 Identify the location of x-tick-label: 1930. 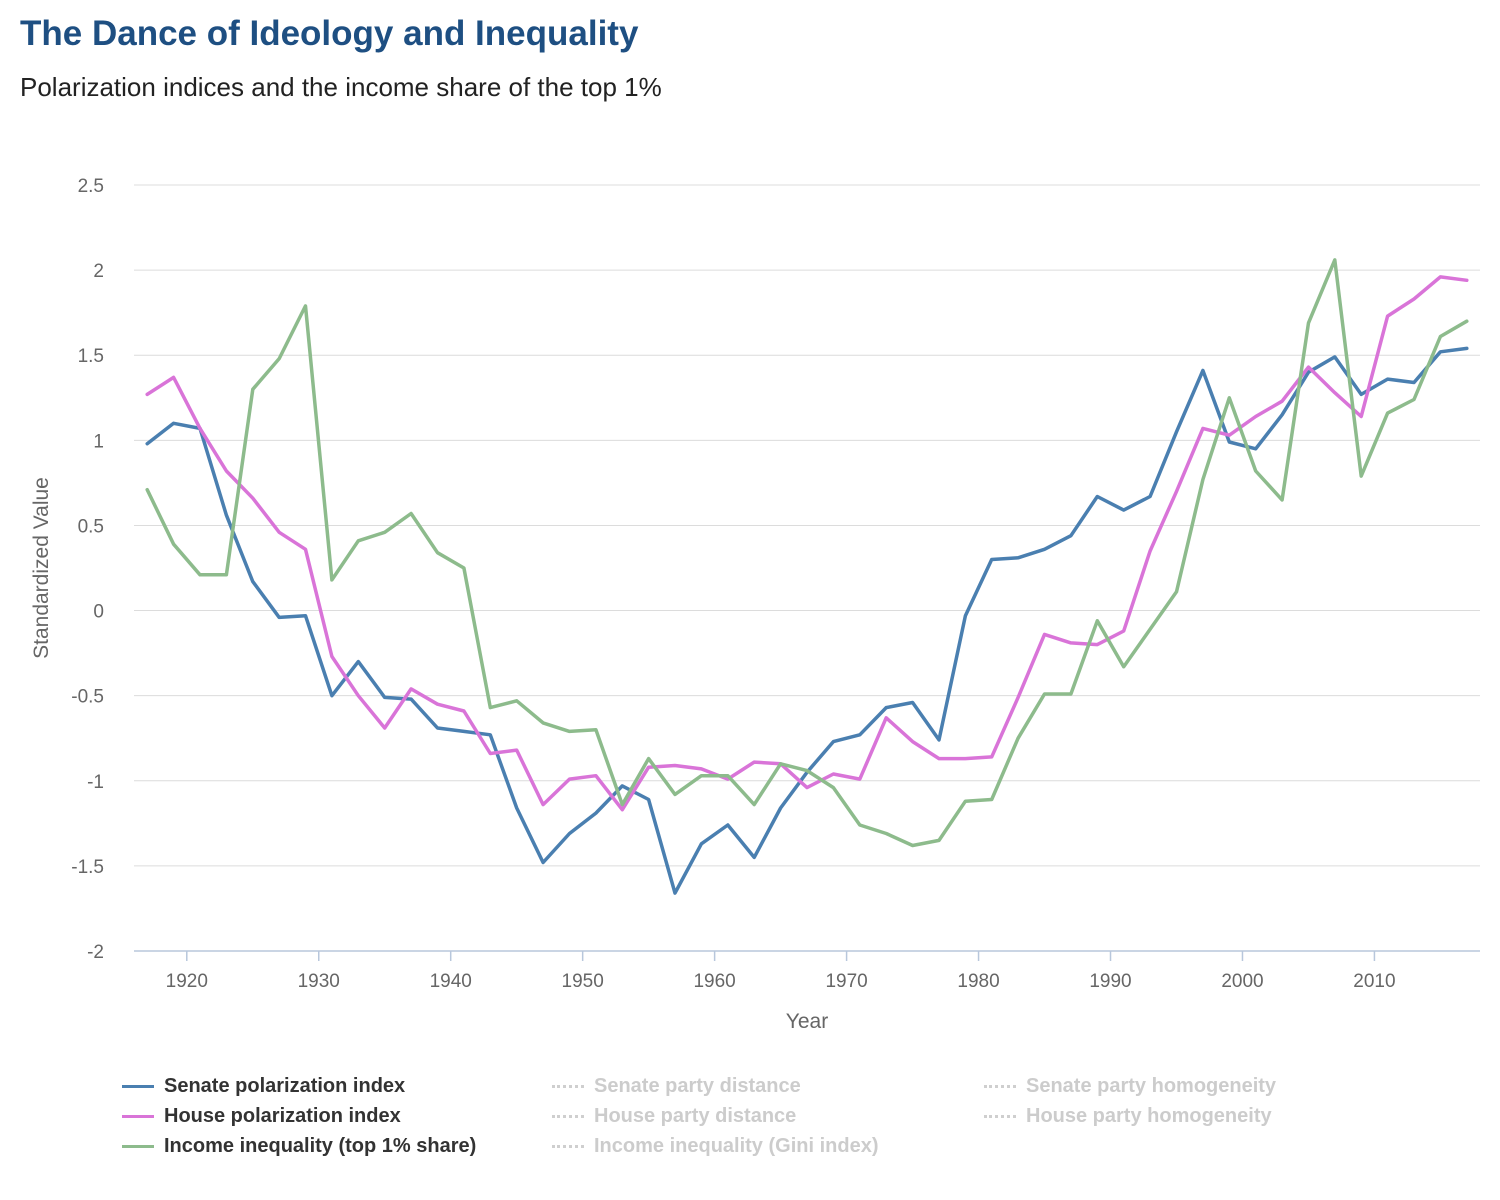
(319, 981).